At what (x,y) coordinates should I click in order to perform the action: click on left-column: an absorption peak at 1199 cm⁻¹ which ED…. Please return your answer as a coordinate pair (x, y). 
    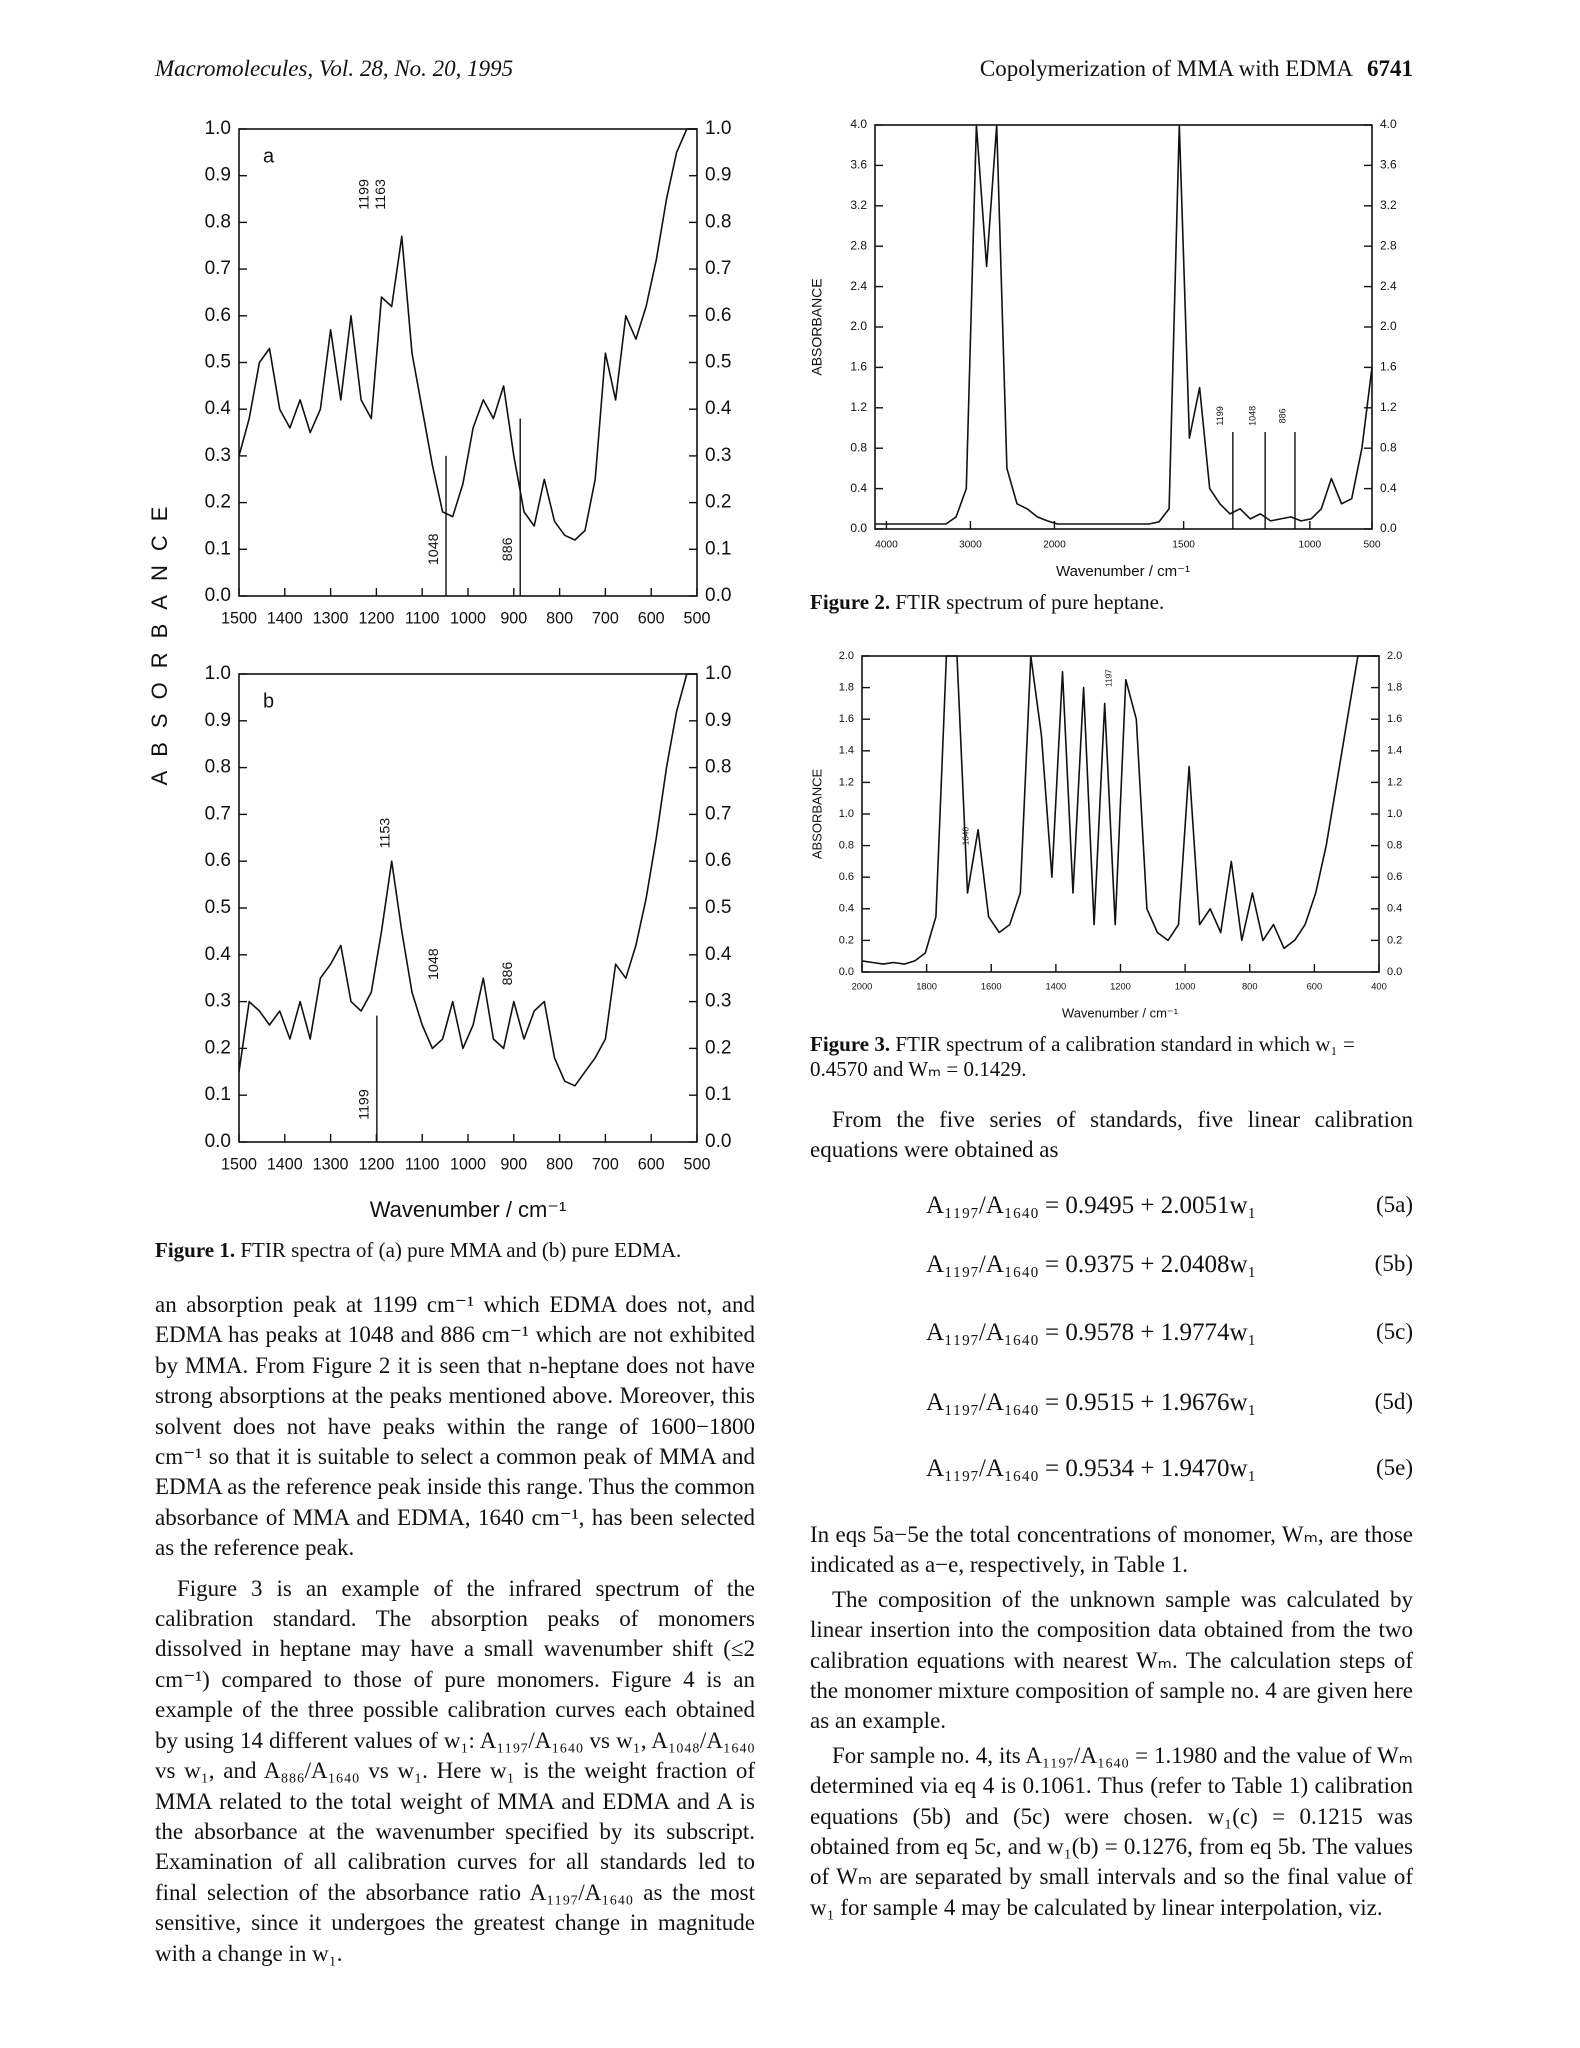
    Looking at the image, I should click on (455, 1631).